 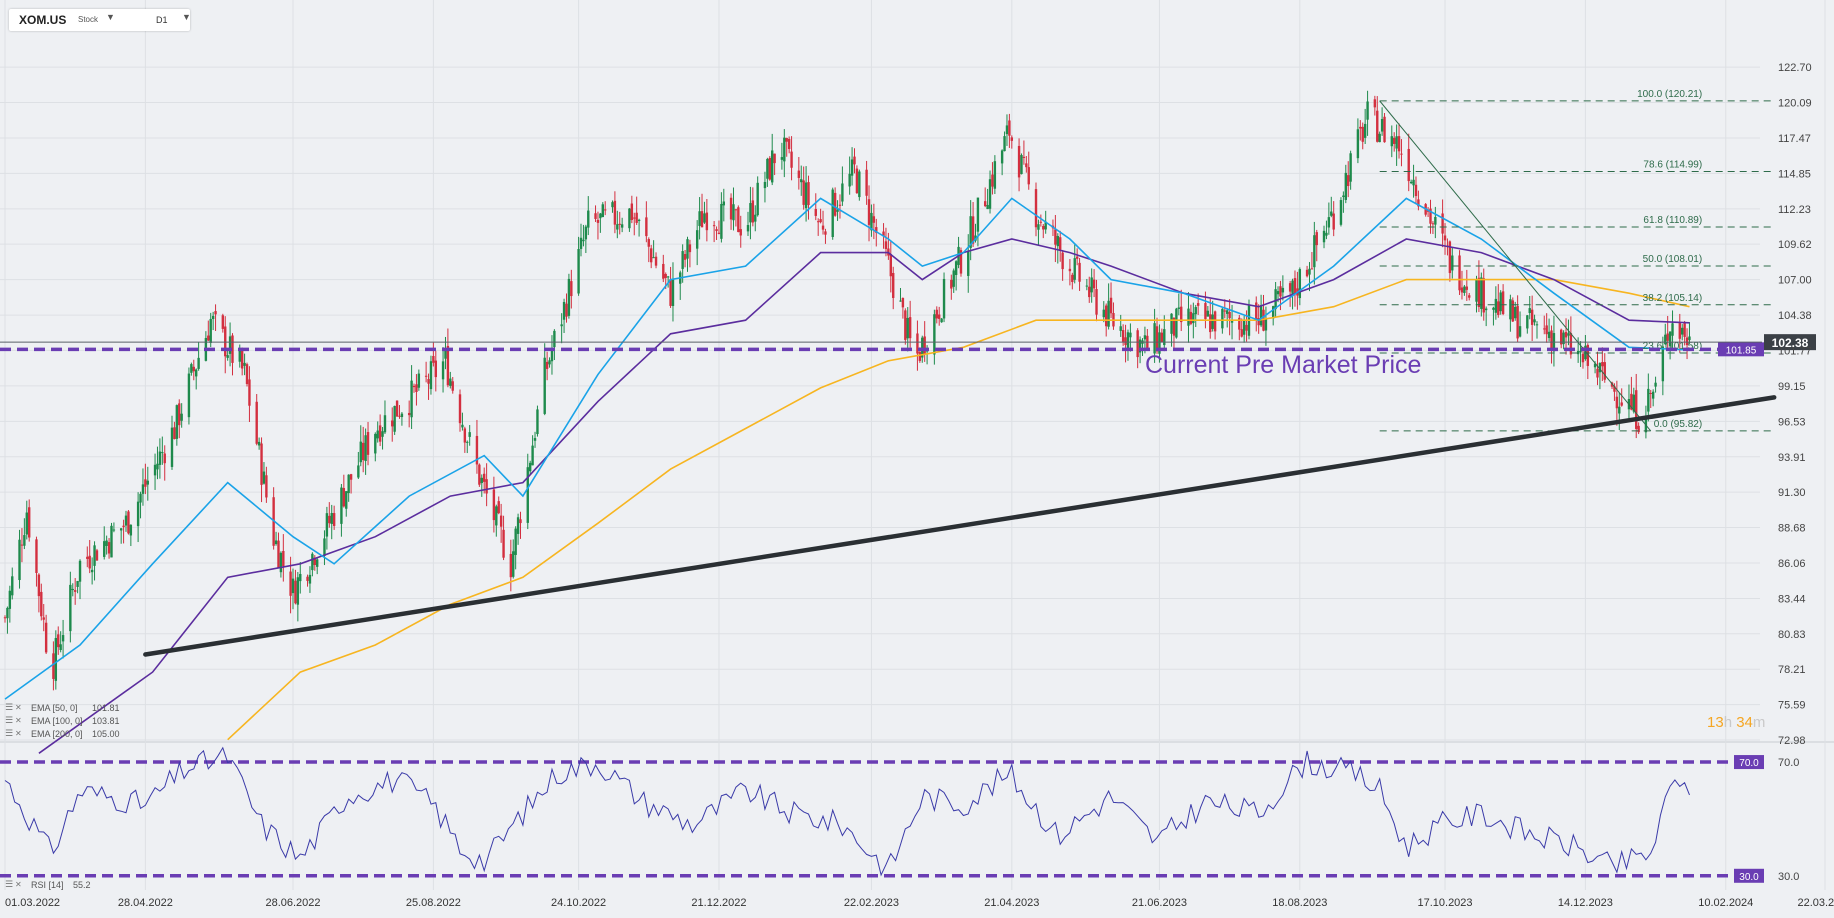 I want to click on x-tick-label: 21.12.2022, so click(x=718, y=903).